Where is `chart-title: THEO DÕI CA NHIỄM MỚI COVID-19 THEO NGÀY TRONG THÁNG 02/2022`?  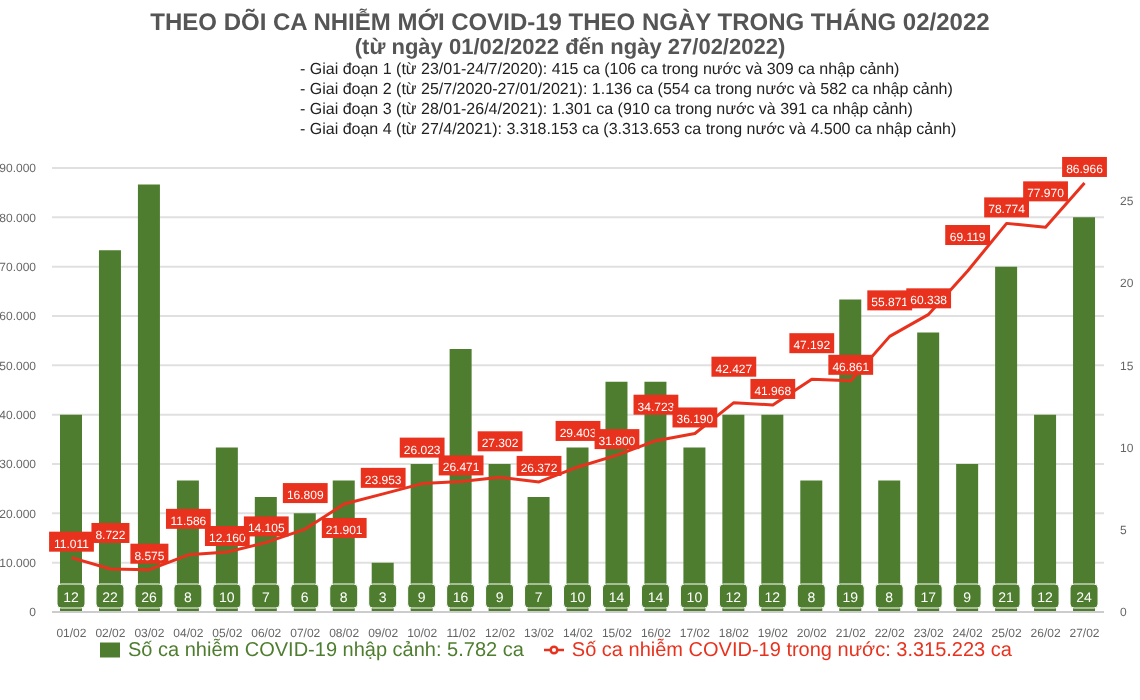 chart-title: THEO DÕI CA NHIỄM MỚI COVID-19 THEO NGÀY TRONG THÁNG 02/2022 is located at coordinates (570, 22).